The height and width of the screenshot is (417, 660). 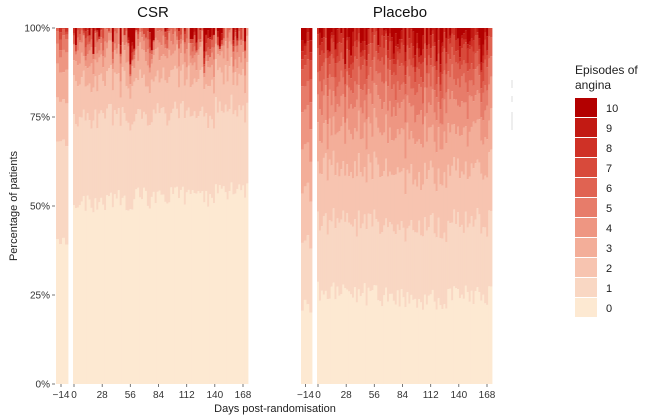 What do you see at coordinates (275, 409) in the screenshot?
I see `x-axis-title: Days post-randomisation` at bounding box center [275, 409].